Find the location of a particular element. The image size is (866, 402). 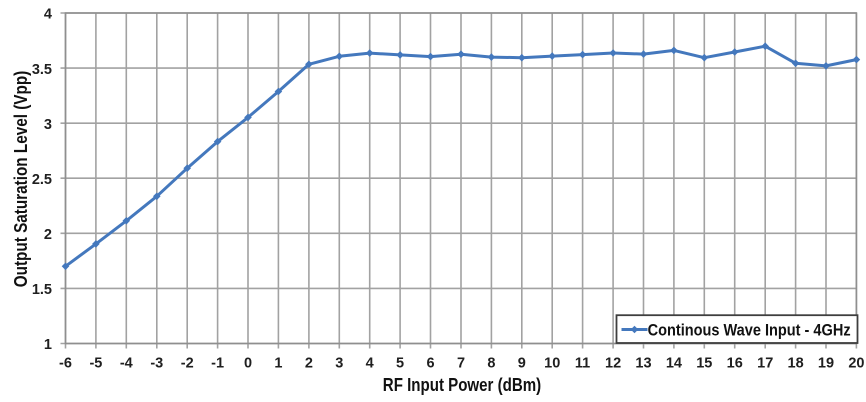

svg-text: 13 is located at coordinates (643, 364).